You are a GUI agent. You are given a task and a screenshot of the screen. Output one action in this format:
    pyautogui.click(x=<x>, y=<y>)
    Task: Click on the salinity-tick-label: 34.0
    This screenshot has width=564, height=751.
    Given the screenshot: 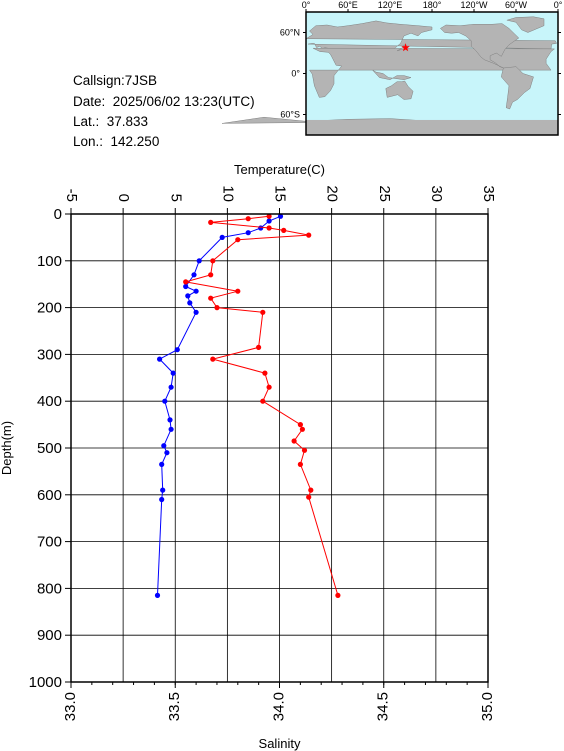 What is the action you would take?
    pyautogui.click(x=278, y=706)
    